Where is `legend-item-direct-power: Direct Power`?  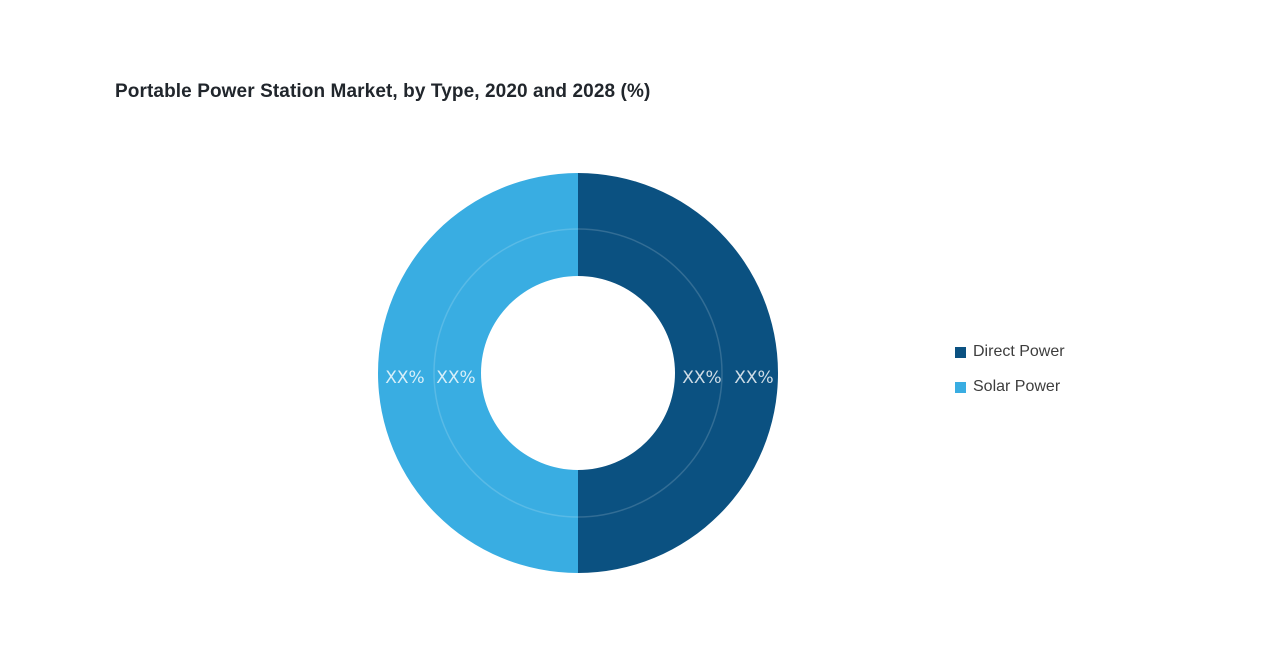
legend-item-direct-power: Direct Power is located at coordinates (1010, 352).